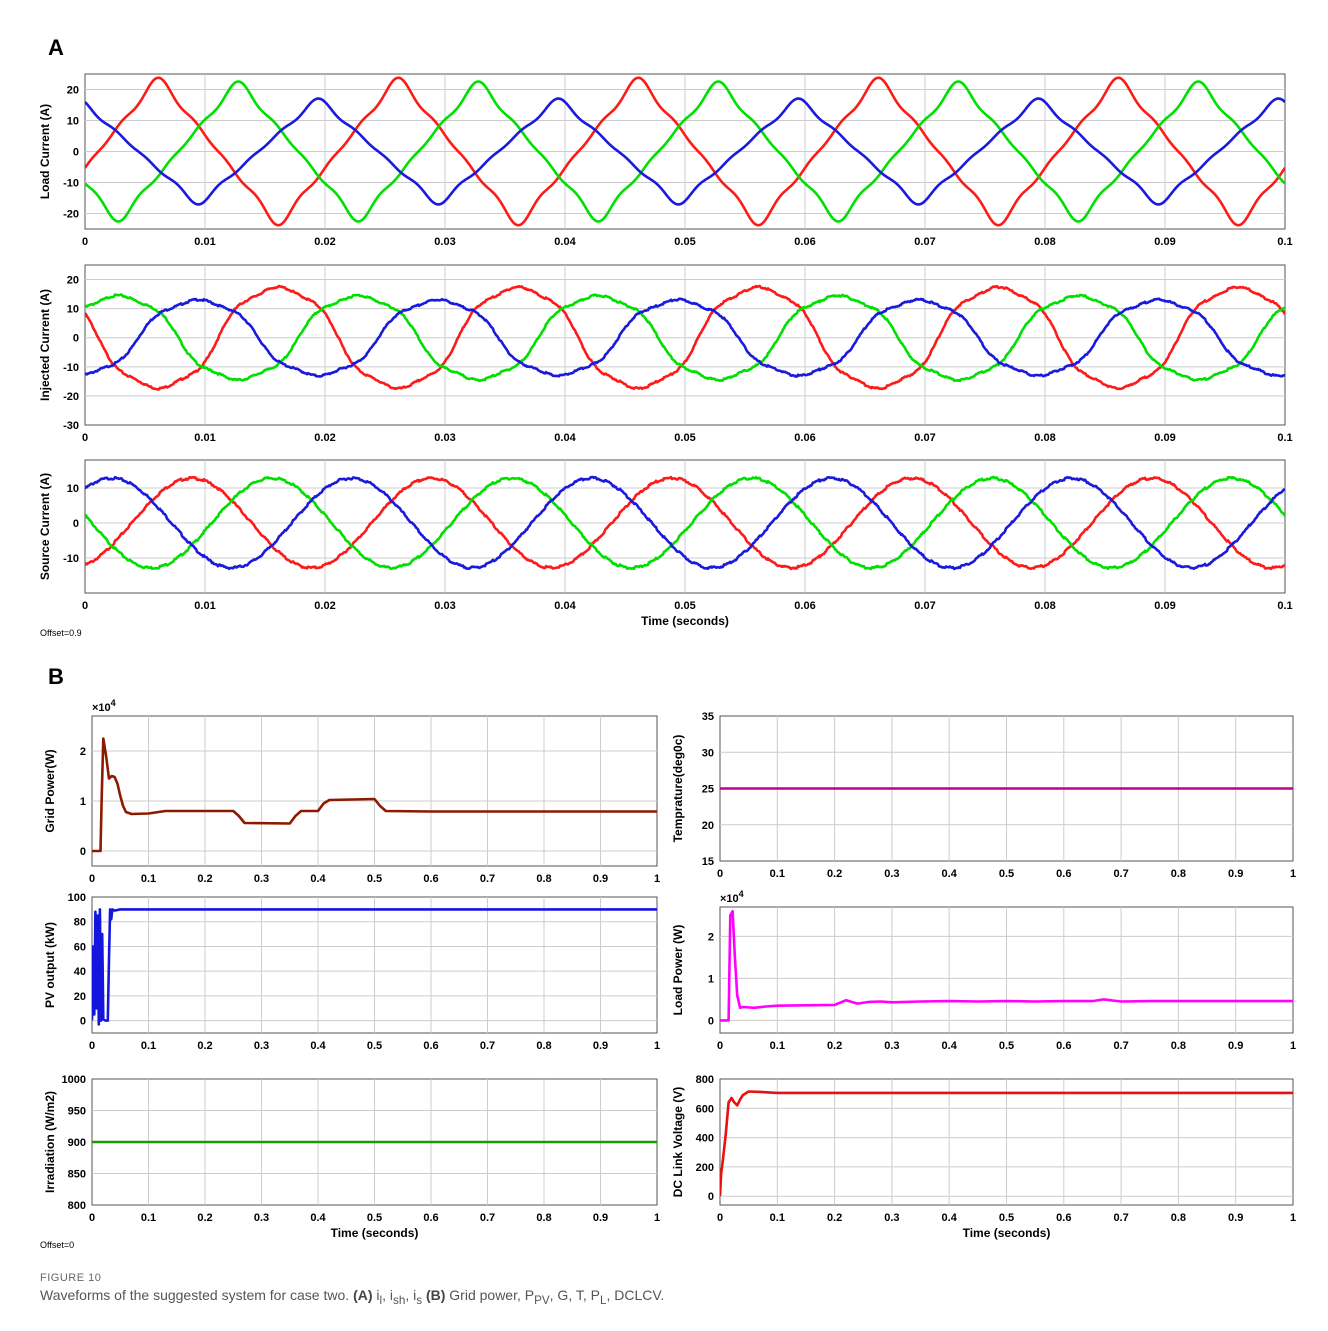 This screenshot has height=1331, width=1328. Describe the element at coordinates (574, 1295) in the screenshot. I see `caption-b-text-2: , G, T, P` at that location.